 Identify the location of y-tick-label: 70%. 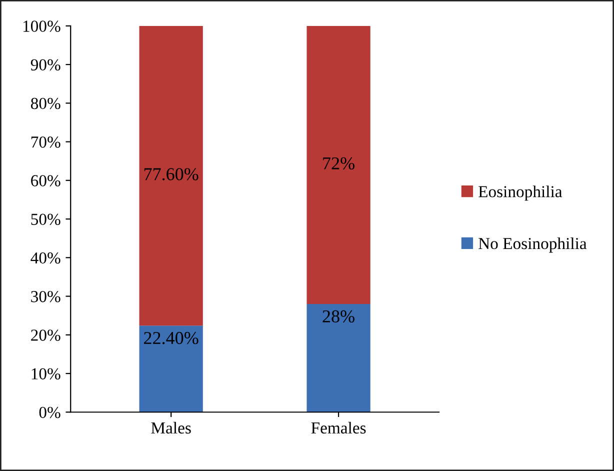
(45, 142).